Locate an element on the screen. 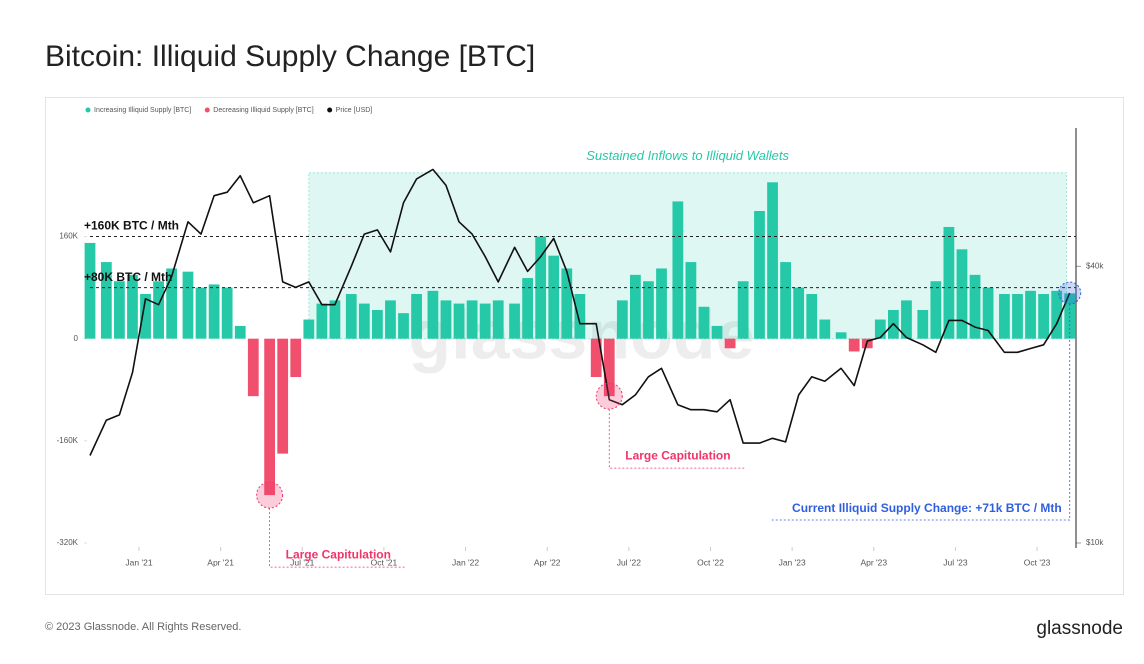 Image resolution: width=1144 pixels, height=664 pixels. chart-title: Bitcoin: Illiquid Supply Change [BTC] is located at coordinates (290, 56).